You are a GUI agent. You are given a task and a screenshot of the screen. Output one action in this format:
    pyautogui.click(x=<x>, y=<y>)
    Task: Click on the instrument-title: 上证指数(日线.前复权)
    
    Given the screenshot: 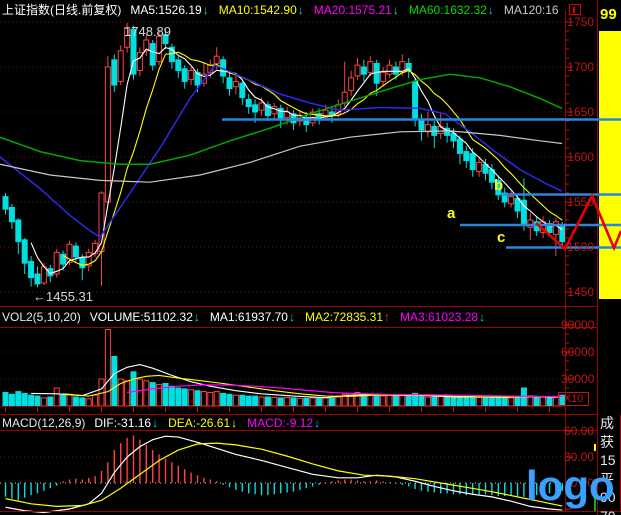 What is the action you would take?
    pyautogui.click(x=62, y=10)
    